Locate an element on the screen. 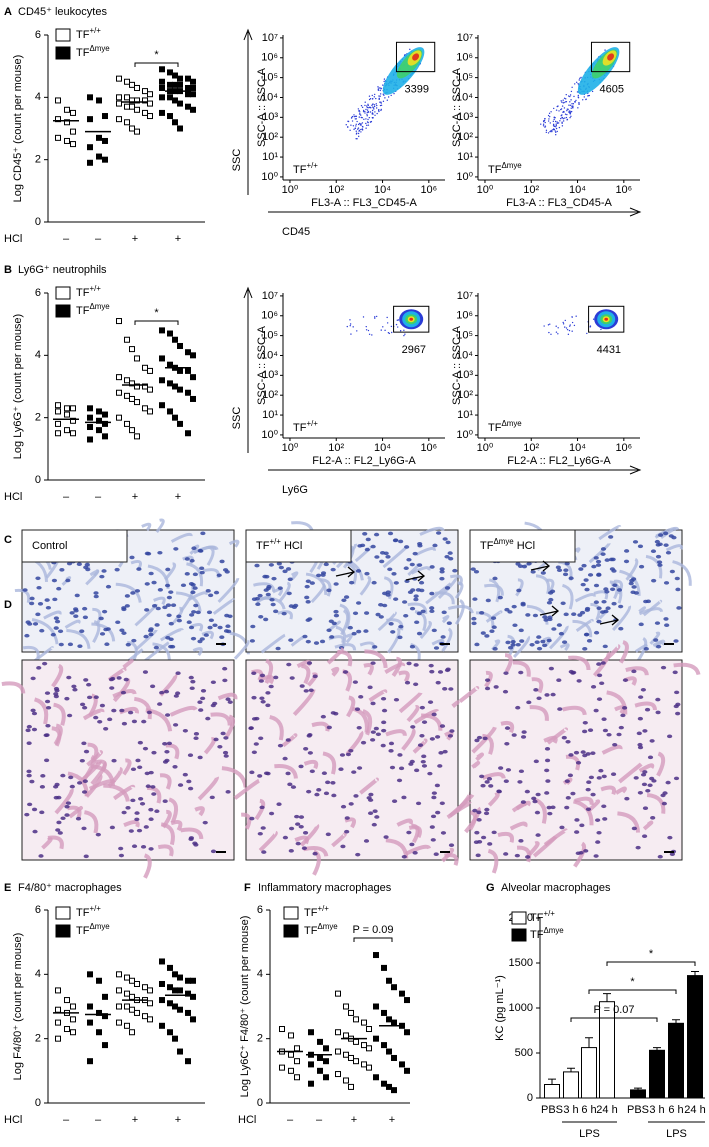 This screenshot has width=709, height=1147. y-tick-label: 10¹ is located at coordinates (270, 415).